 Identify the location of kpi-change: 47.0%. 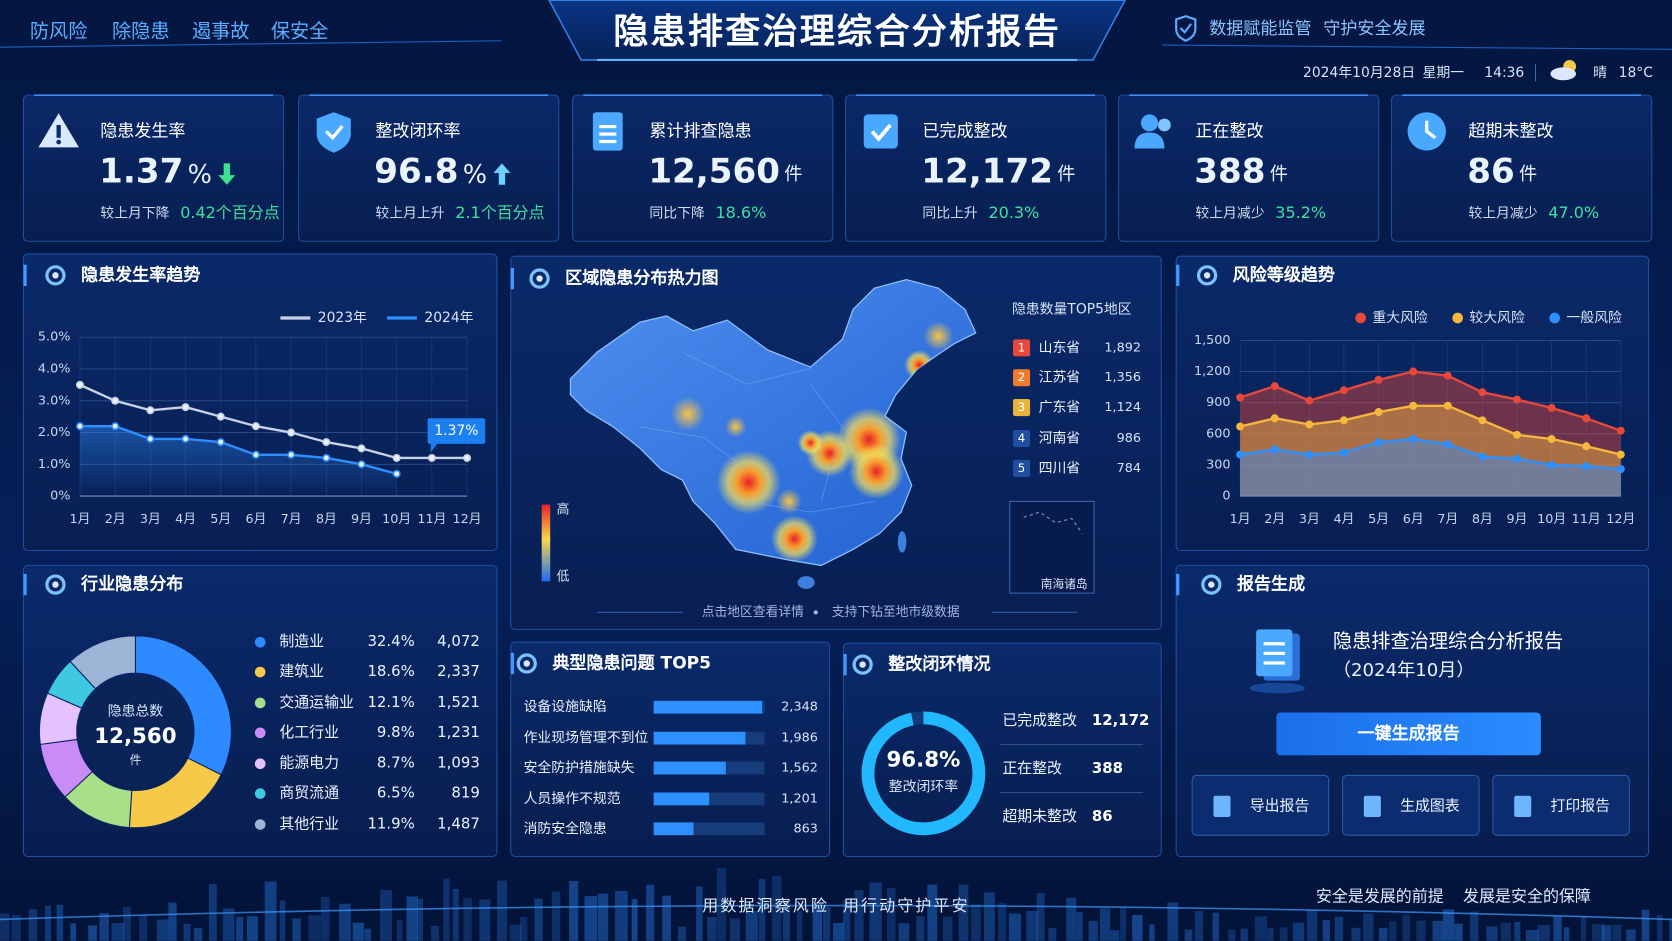
(1573, 212).